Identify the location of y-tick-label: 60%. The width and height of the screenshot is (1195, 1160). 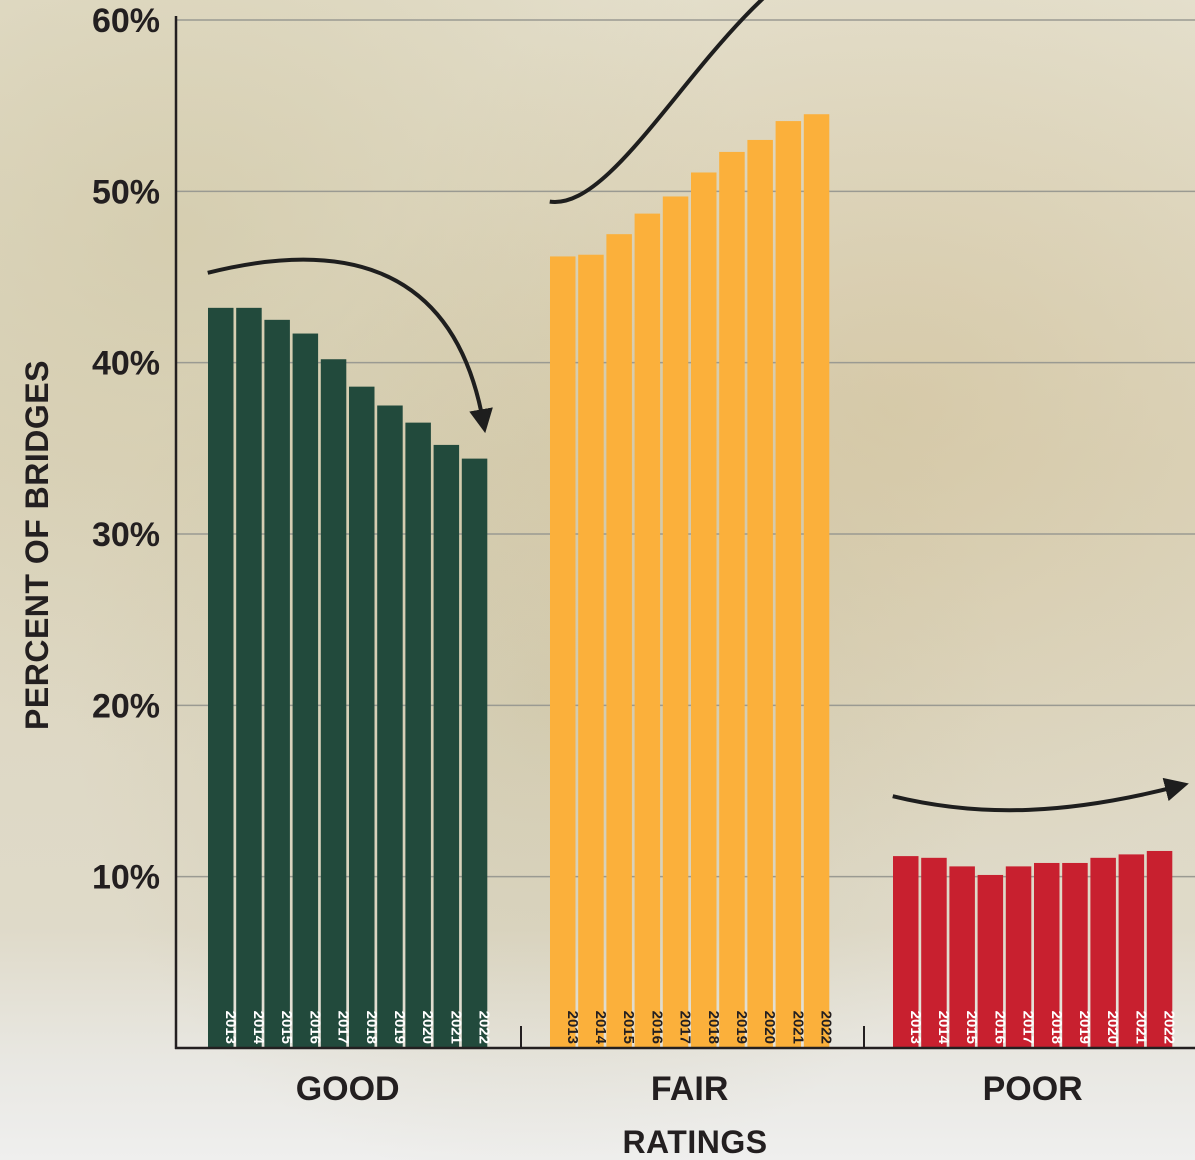
(126, 21).